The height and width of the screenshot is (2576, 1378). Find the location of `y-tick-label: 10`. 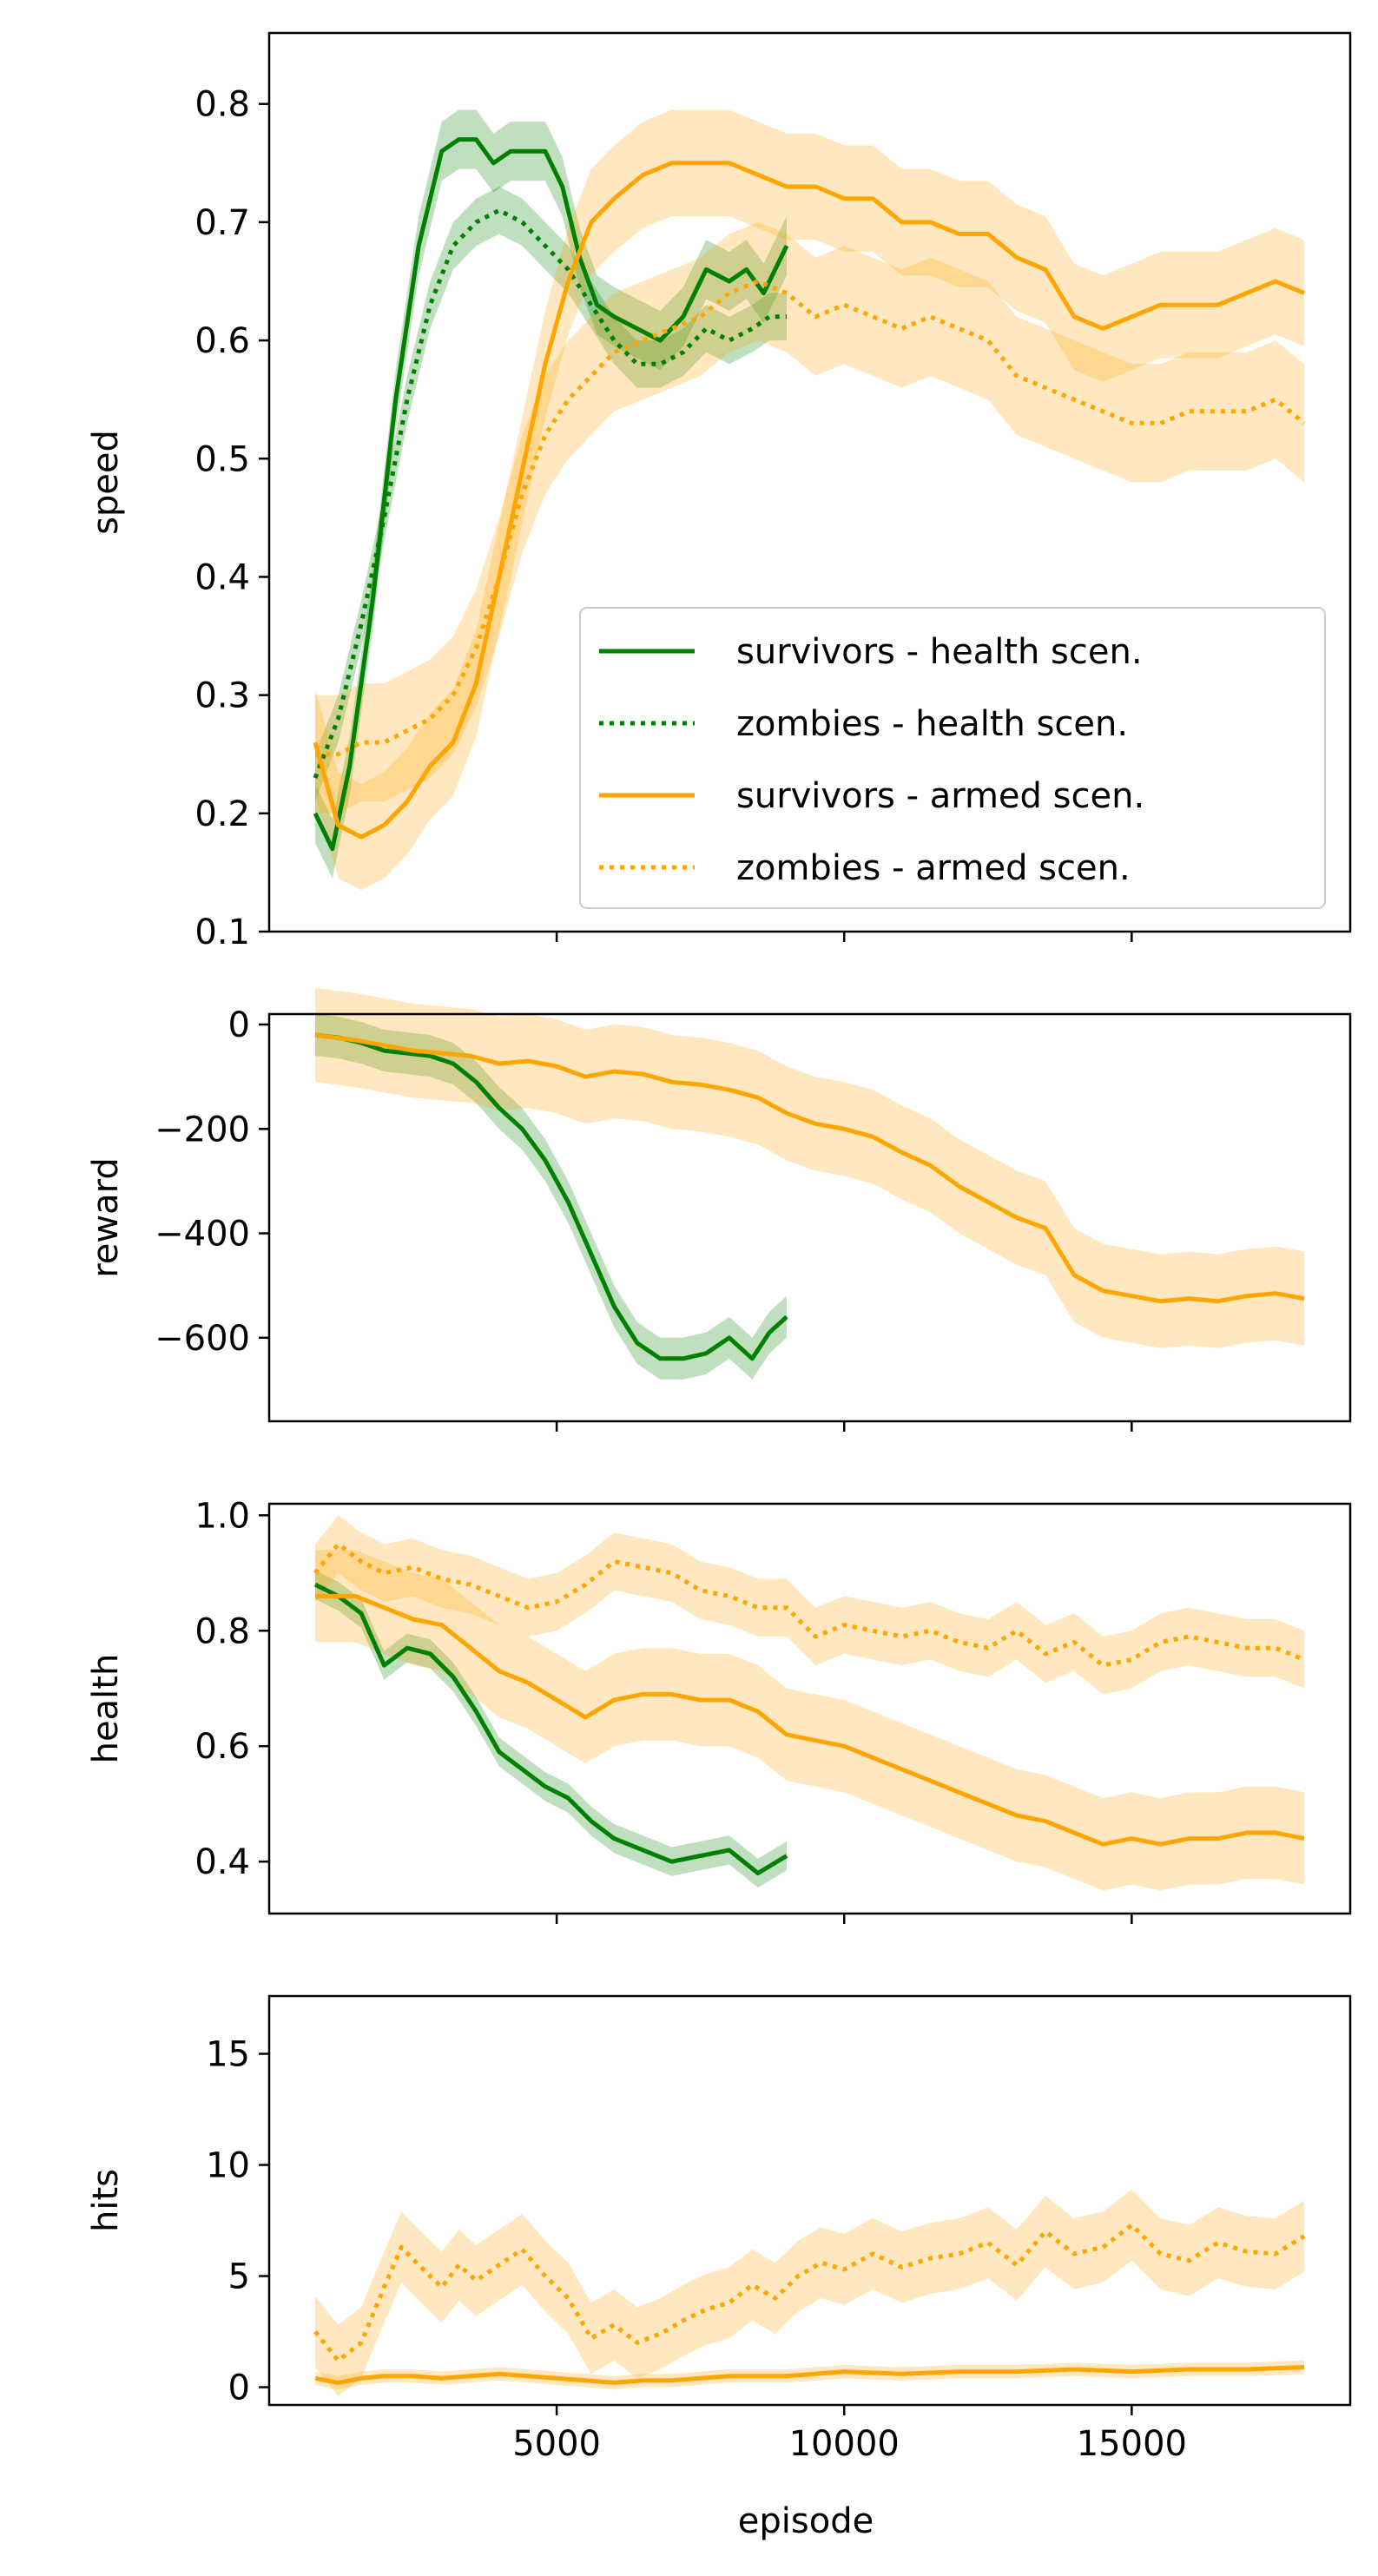

y-tick-label: 10 is located at coordinates (228, 2166).